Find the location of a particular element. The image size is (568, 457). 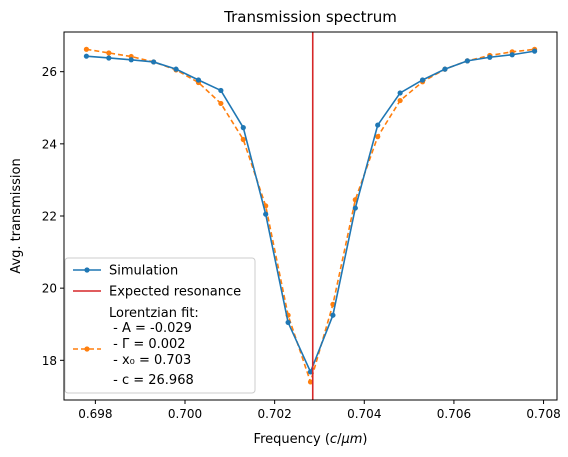

legend-simulation-label: Simulation is located at coordinates (143, 271).